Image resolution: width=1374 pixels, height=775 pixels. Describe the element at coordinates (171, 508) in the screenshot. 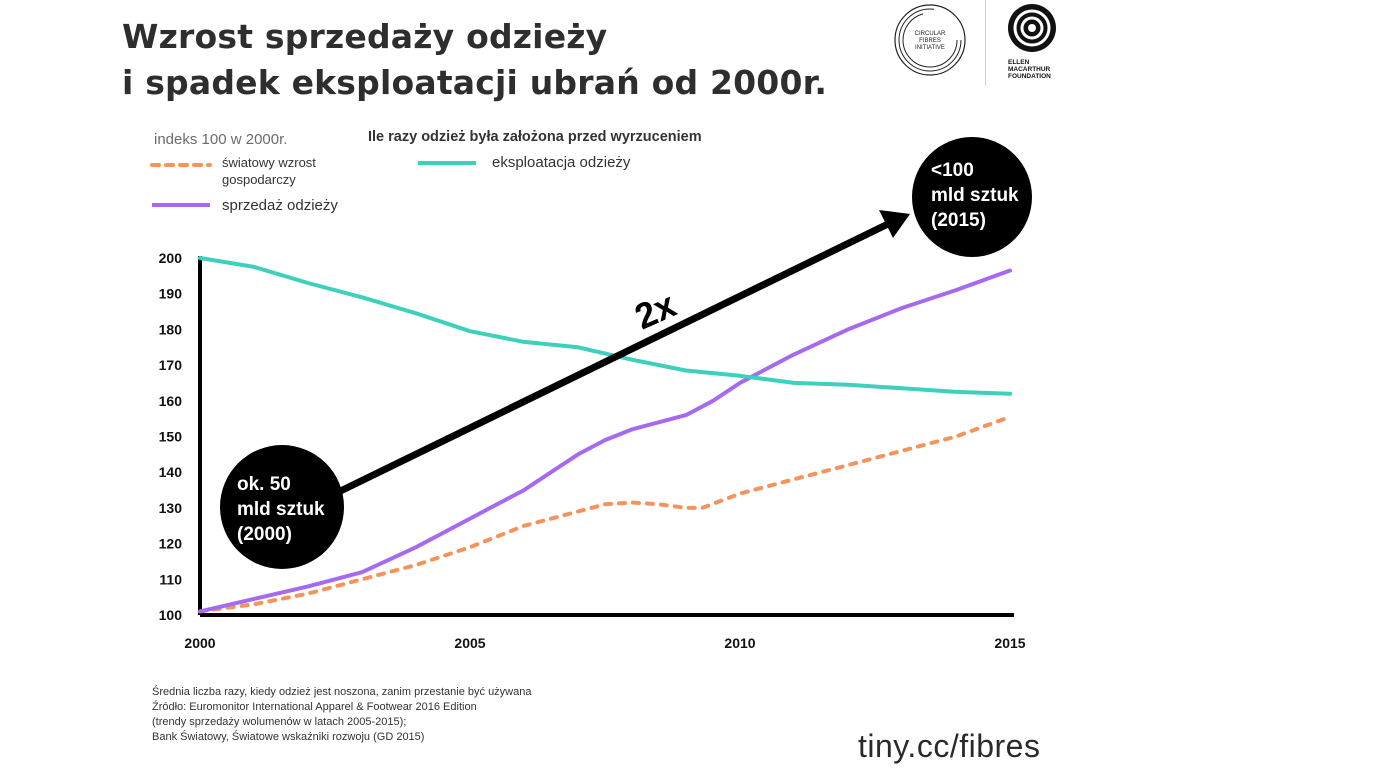

I see `y-tick-label: 130` at that location.